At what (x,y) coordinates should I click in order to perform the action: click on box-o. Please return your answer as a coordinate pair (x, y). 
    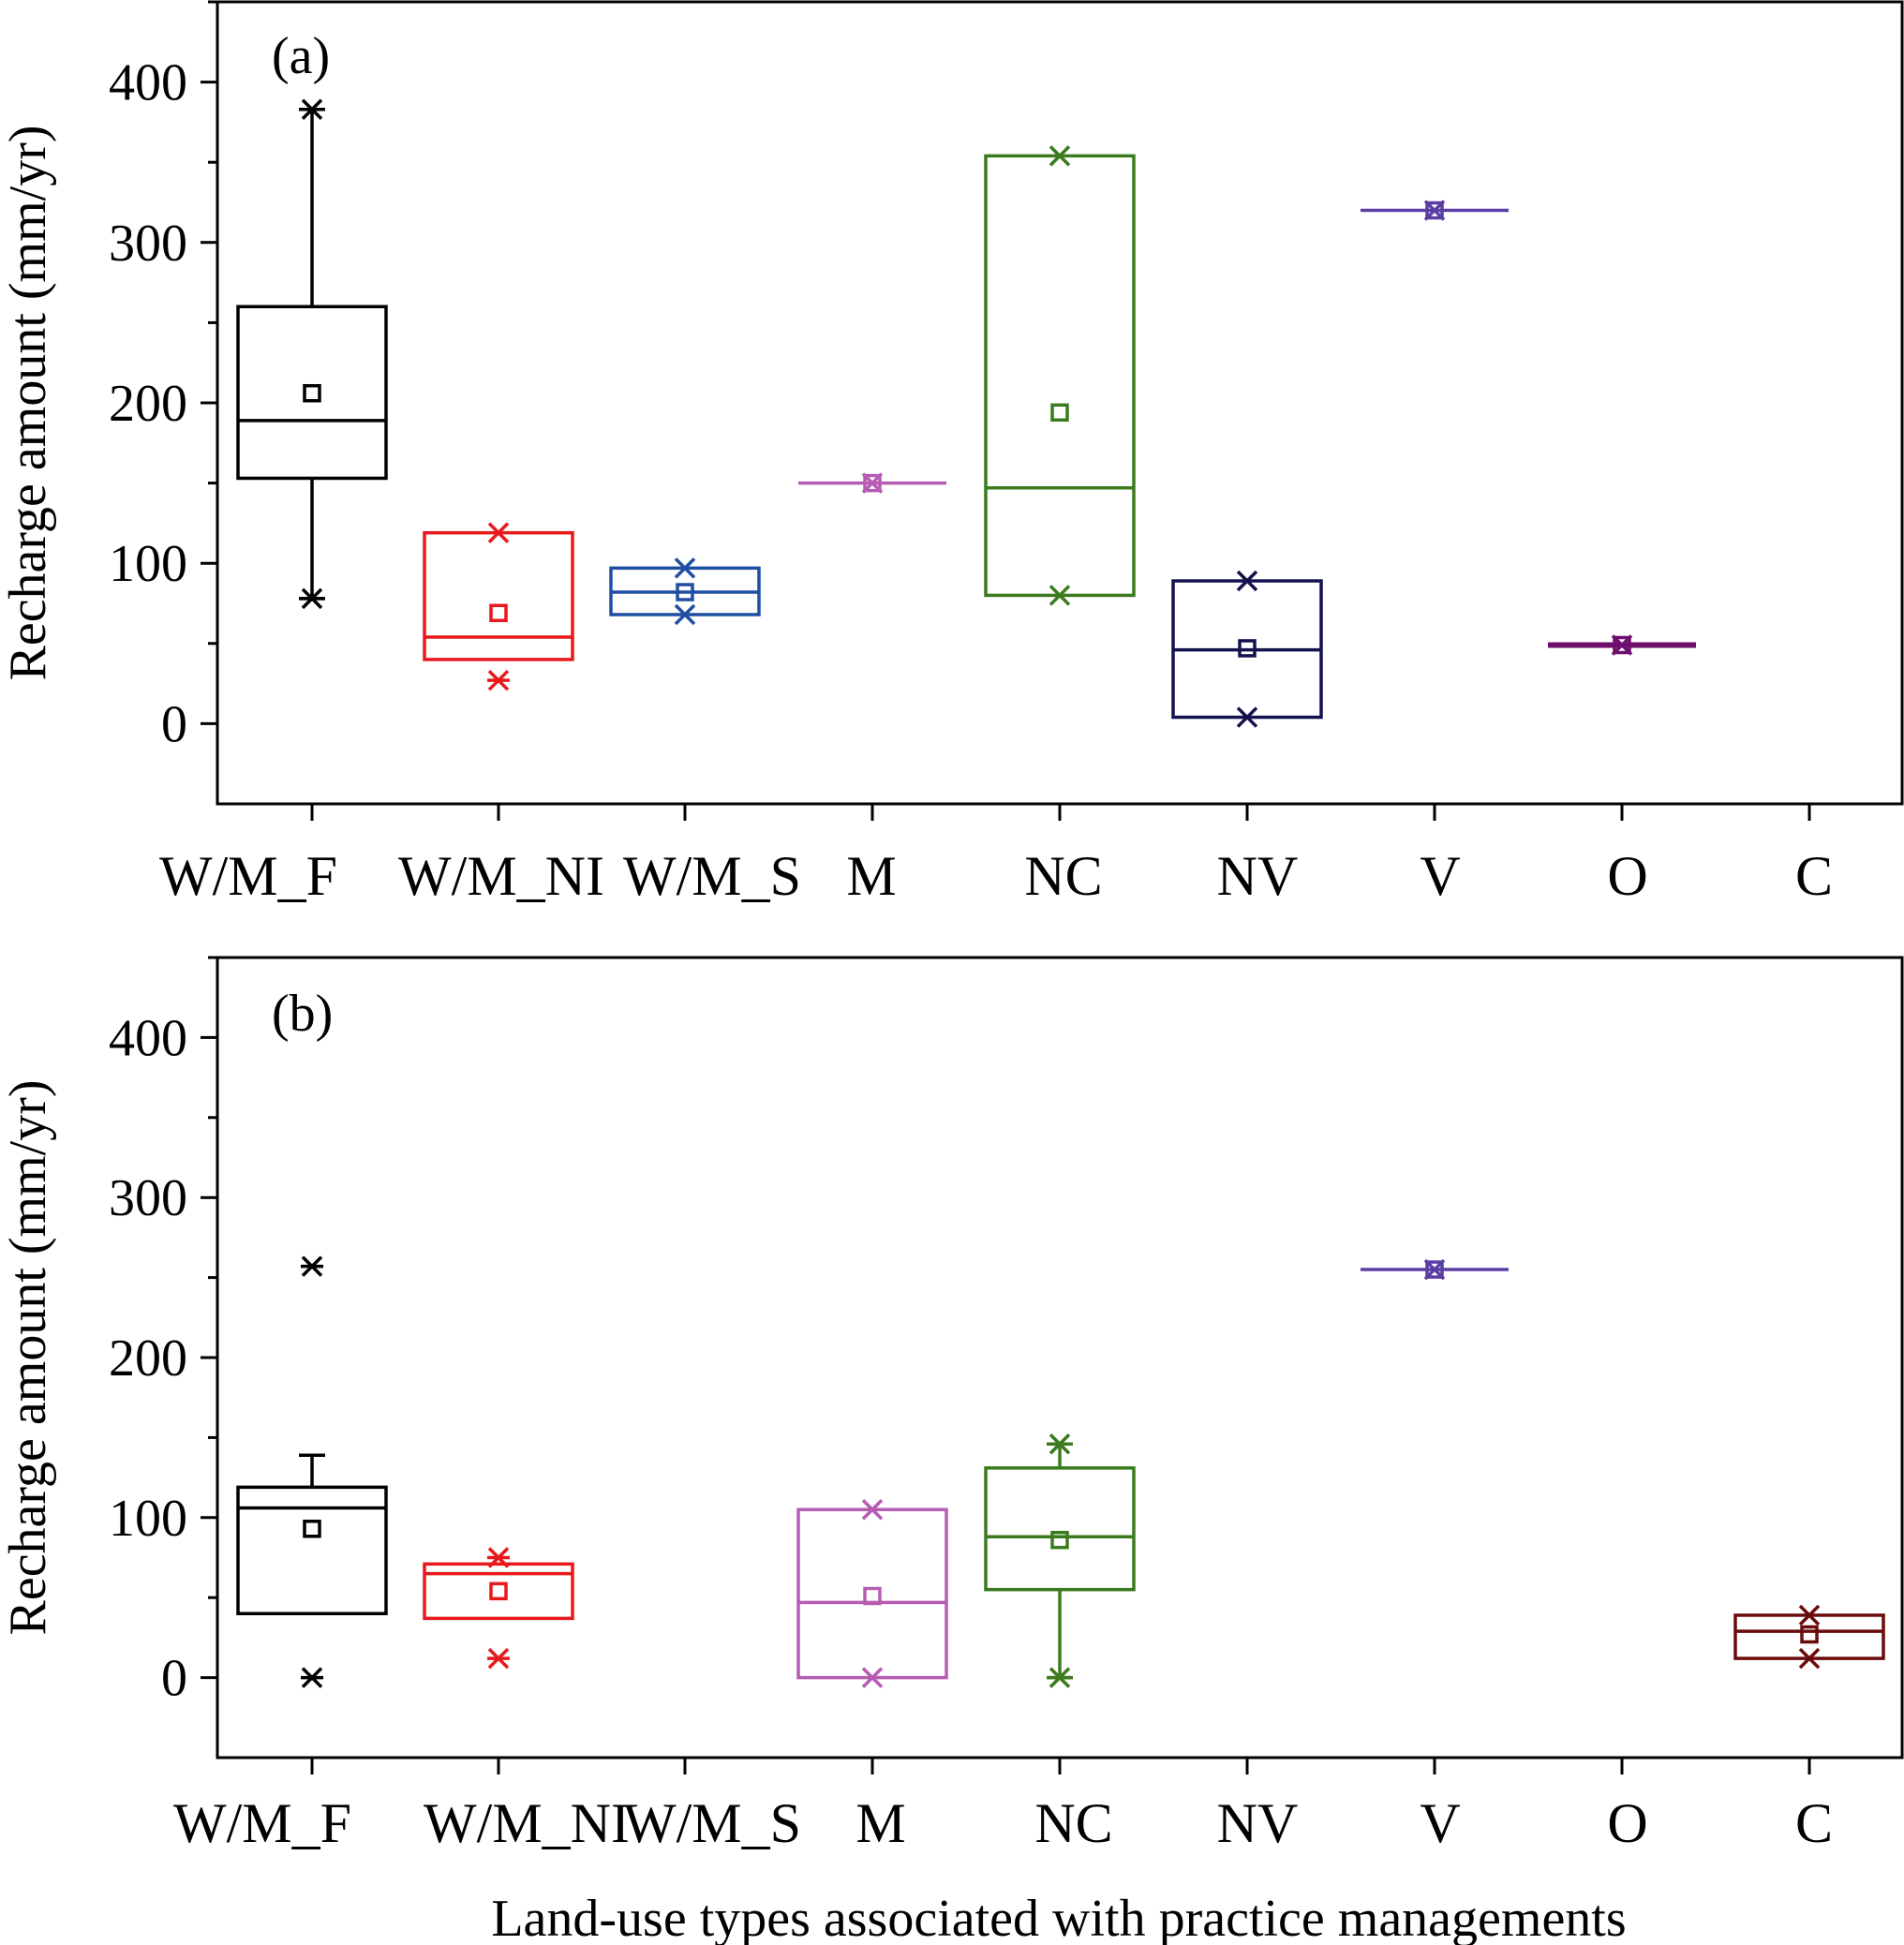
    Looking at the image, I should click on (1622, 645).